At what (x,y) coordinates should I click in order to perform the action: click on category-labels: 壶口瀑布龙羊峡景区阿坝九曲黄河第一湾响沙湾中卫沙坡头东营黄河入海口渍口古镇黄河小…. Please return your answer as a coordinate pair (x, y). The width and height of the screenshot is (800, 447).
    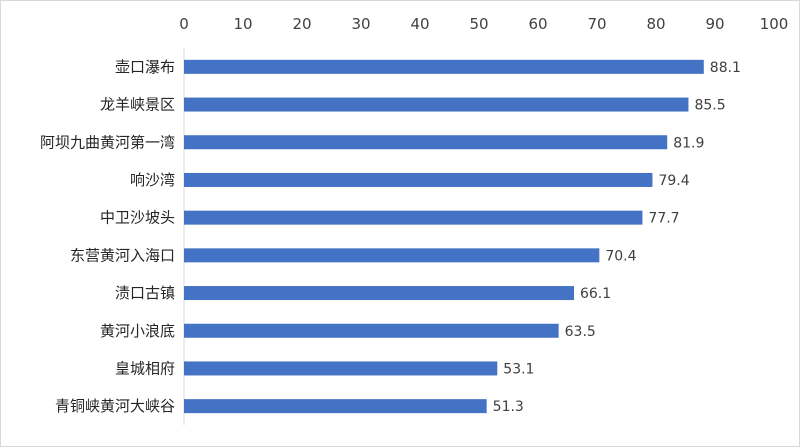
    Looking at the image, I should click on (107, 236).